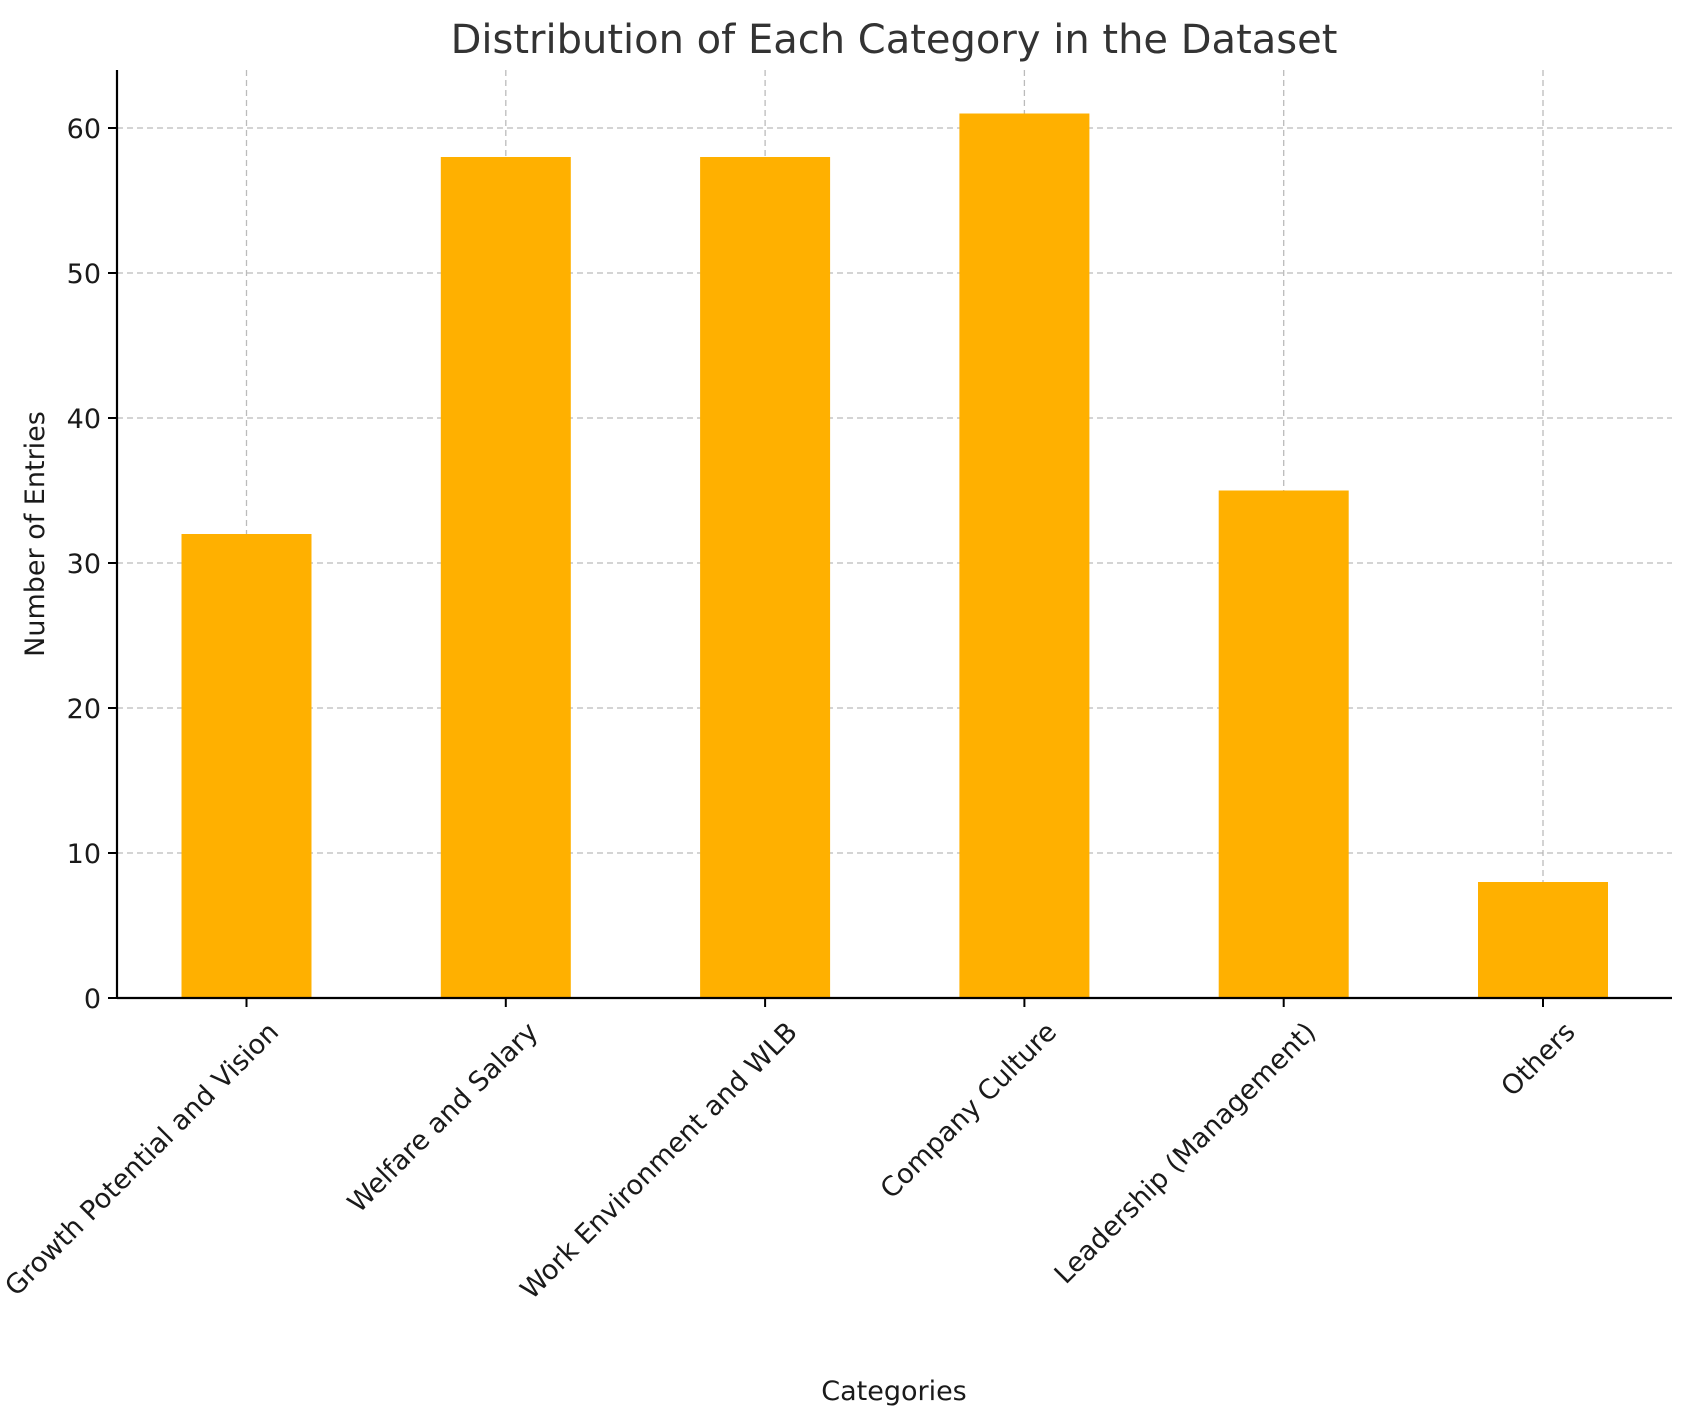 The image size is (1686, 1426). Describe the element at coordinates (84, 274) in the screenshot. I see `y-tick-label: 50` at that location.